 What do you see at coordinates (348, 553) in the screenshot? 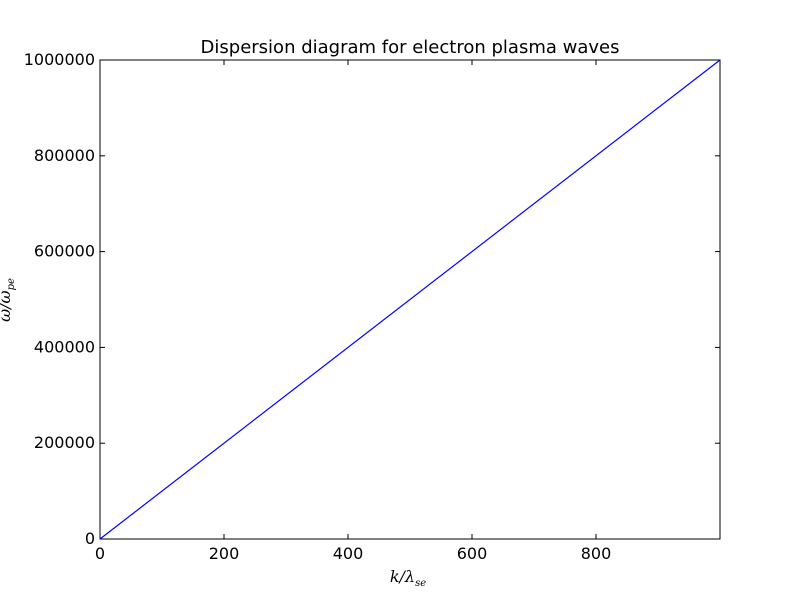
I see `x-tick-label: 400` at bounding box center [348, 553].